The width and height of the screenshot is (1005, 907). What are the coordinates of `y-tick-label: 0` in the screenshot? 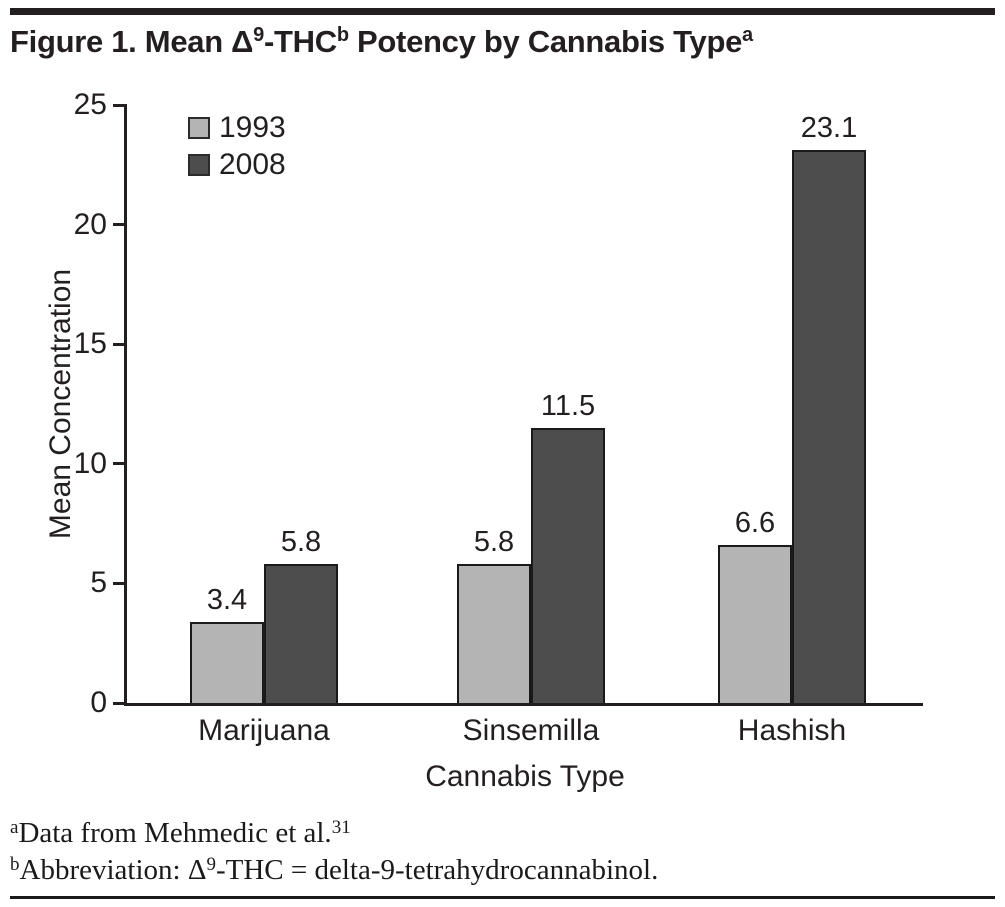 It's located at (98, 702).